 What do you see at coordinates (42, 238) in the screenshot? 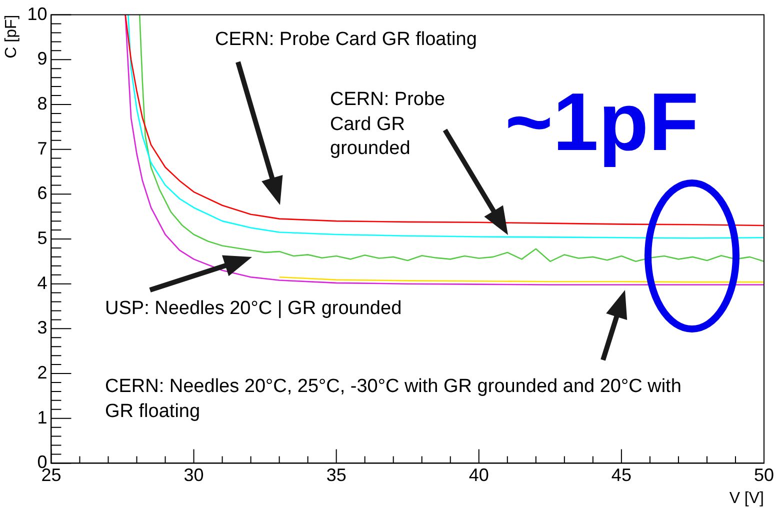
I see `y-tick-label: 5` at bounding box center [42, 238].